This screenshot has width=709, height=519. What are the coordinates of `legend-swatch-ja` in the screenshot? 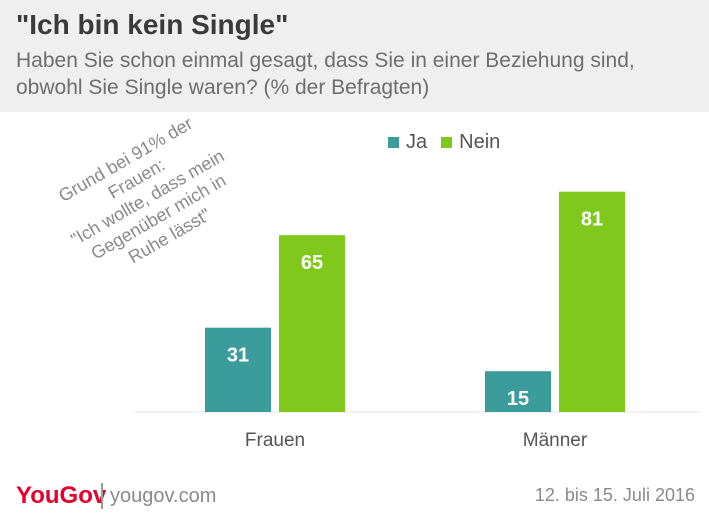 It's located at (393, 142).